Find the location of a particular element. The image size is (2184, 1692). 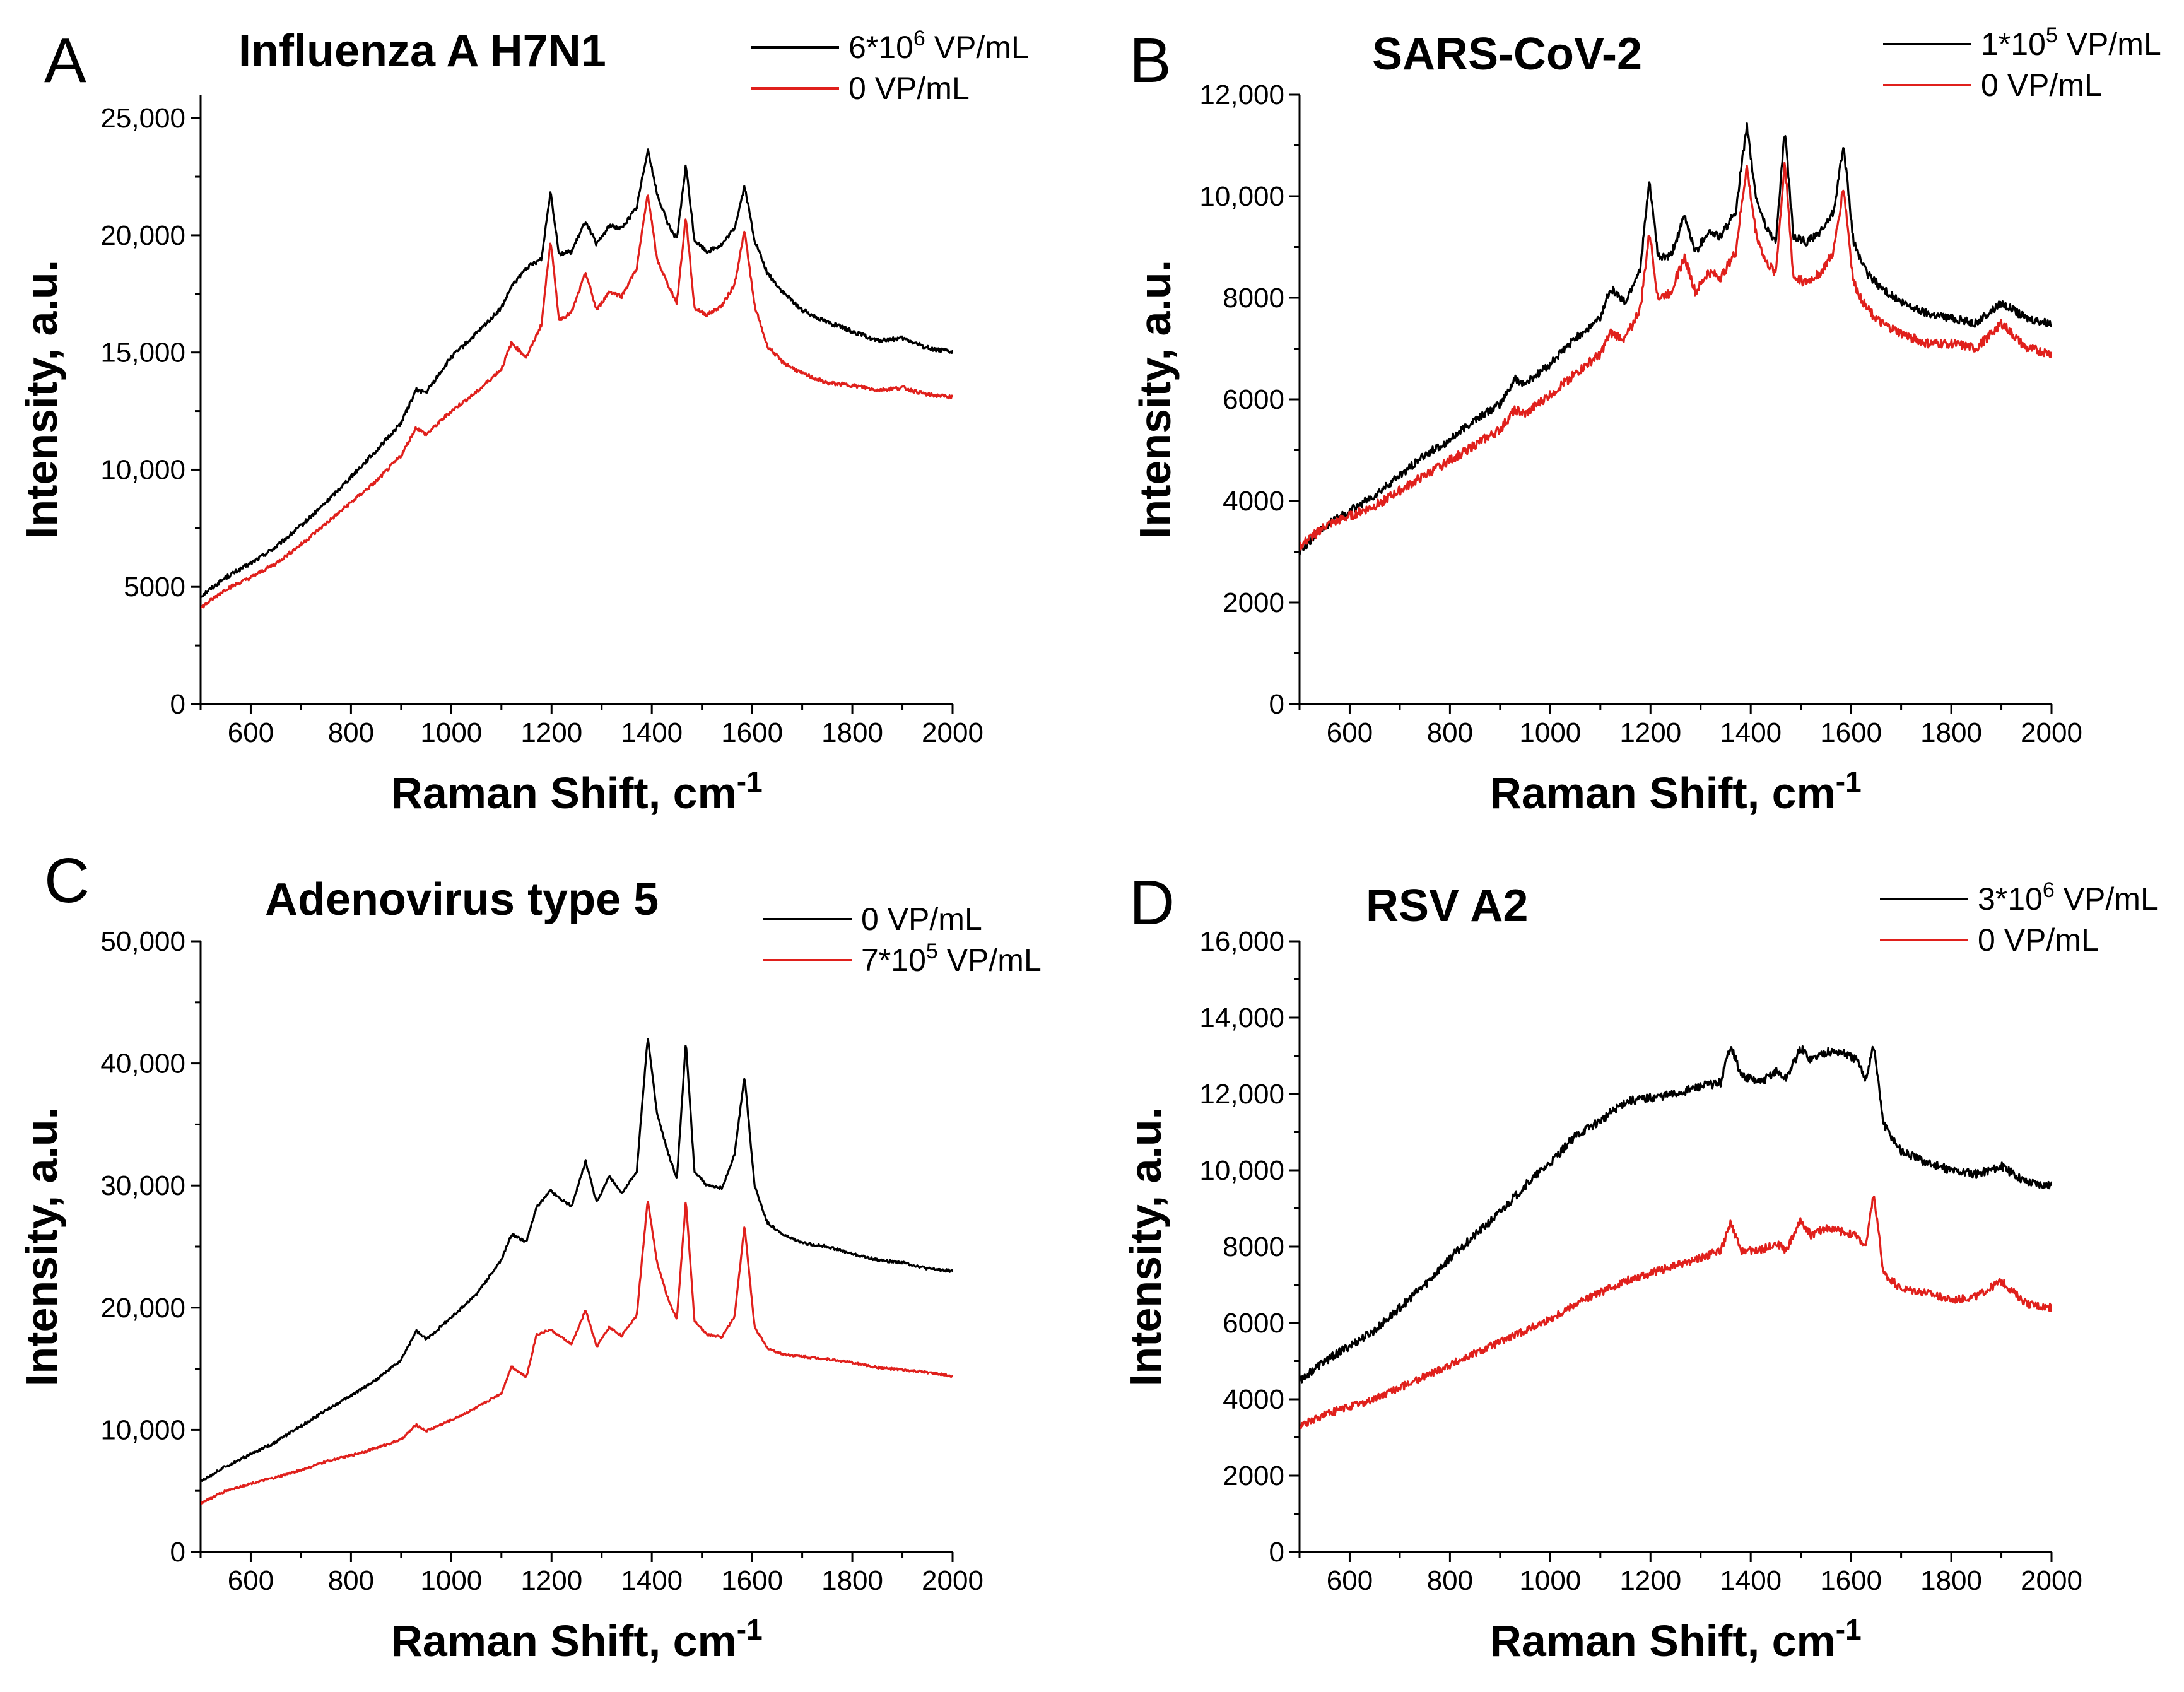

y-tick-label: 25,000 is located at coordinates (142, 118).